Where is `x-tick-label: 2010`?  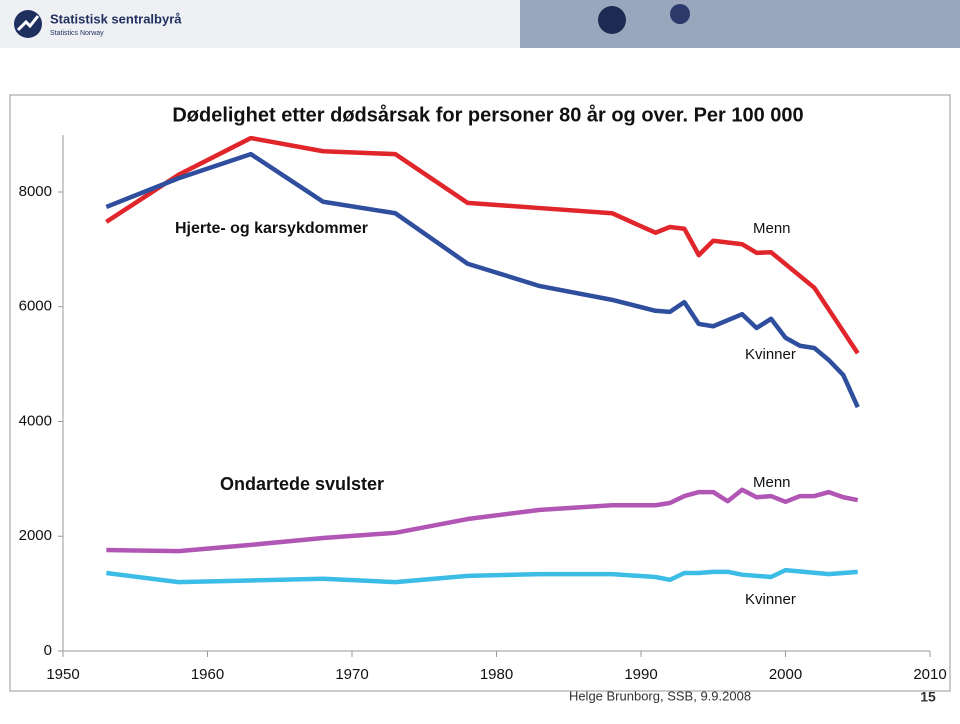
x-tick-label: 2010 is located at coordinates (929, 674).